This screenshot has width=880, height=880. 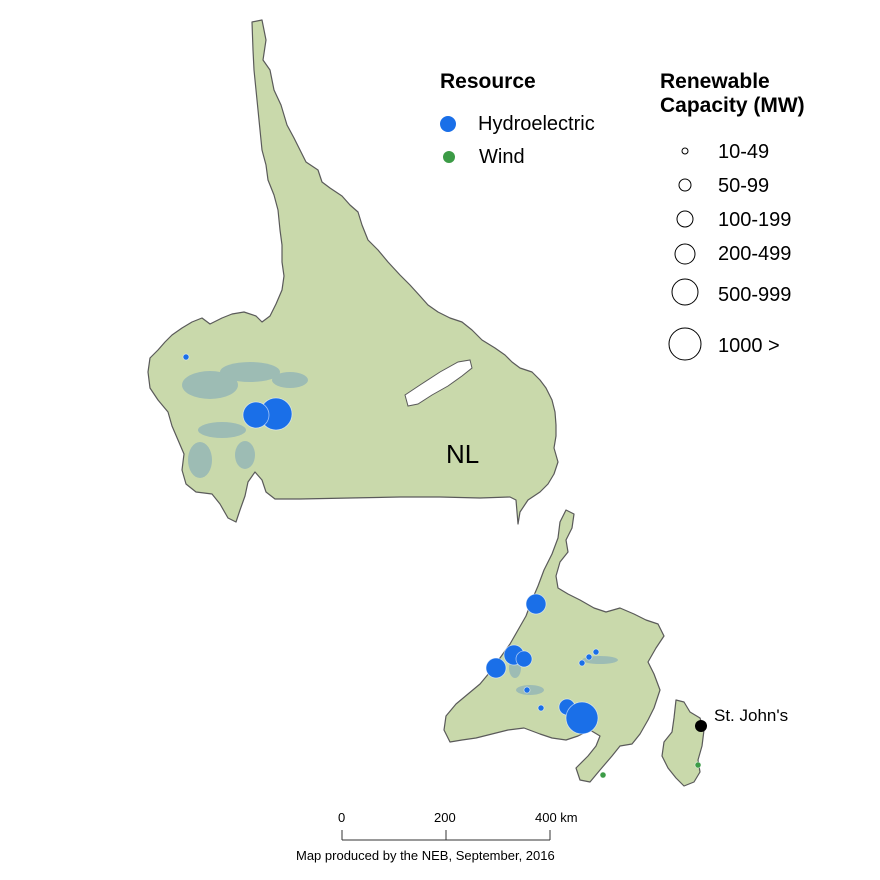 What do you see at coordinates (502, 157) in the screenshot?
I see `wind-label: Wind` at bounding box center [502, 157].